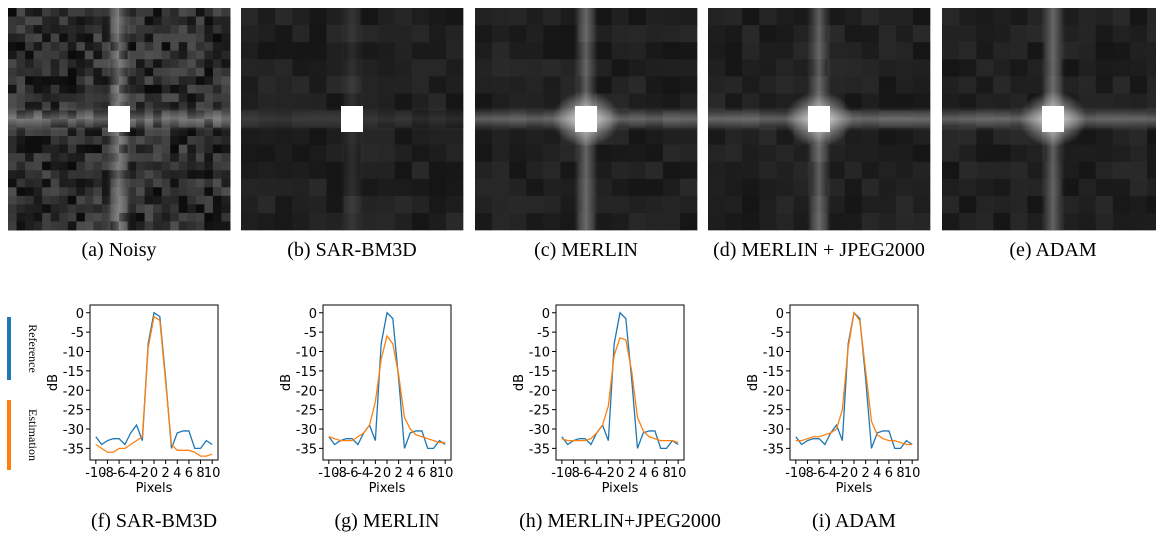 The height and width of the screenshot is (537, 1156). Describe the element at coordinates (842, 473) in the screenshot. I see `x-tick-label: -2` at that location.